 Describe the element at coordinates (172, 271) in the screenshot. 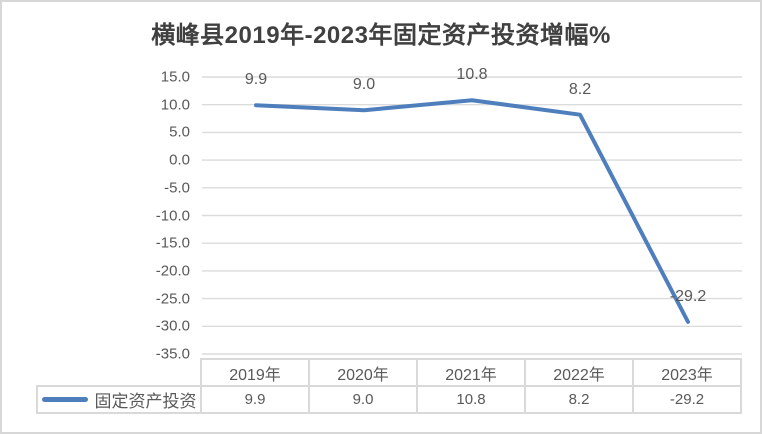

I see `y-axis-tick-label: -20.0` at that location.